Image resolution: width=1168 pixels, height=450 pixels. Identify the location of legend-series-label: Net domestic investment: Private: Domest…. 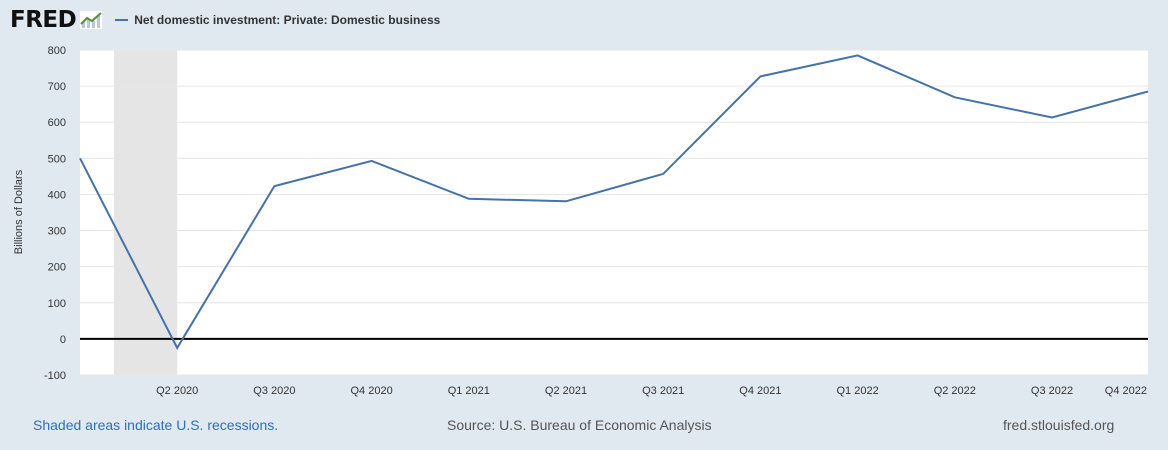
(287, 20).